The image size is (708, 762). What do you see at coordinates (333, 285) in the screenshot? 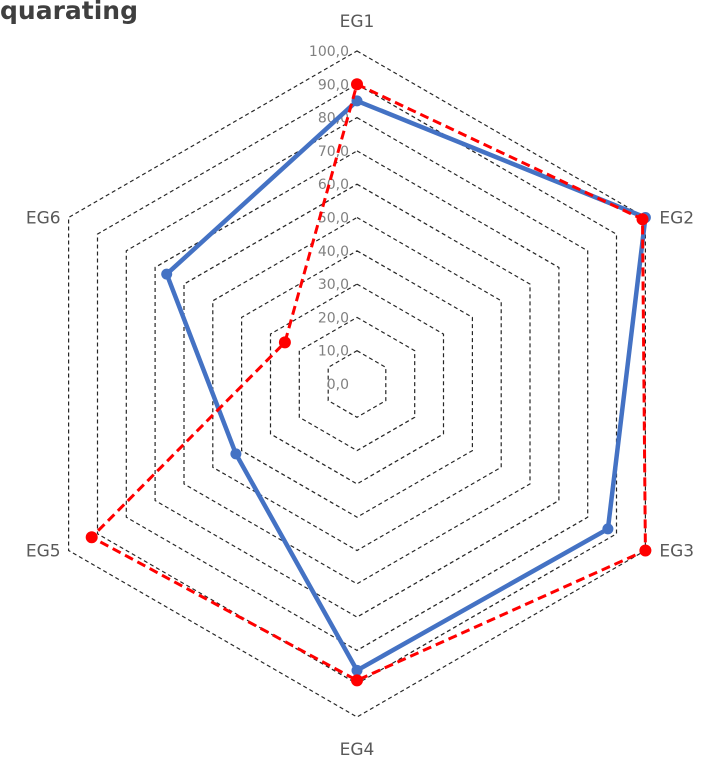
I see `tick-label: 30,0` at bounding box center [333, 285].